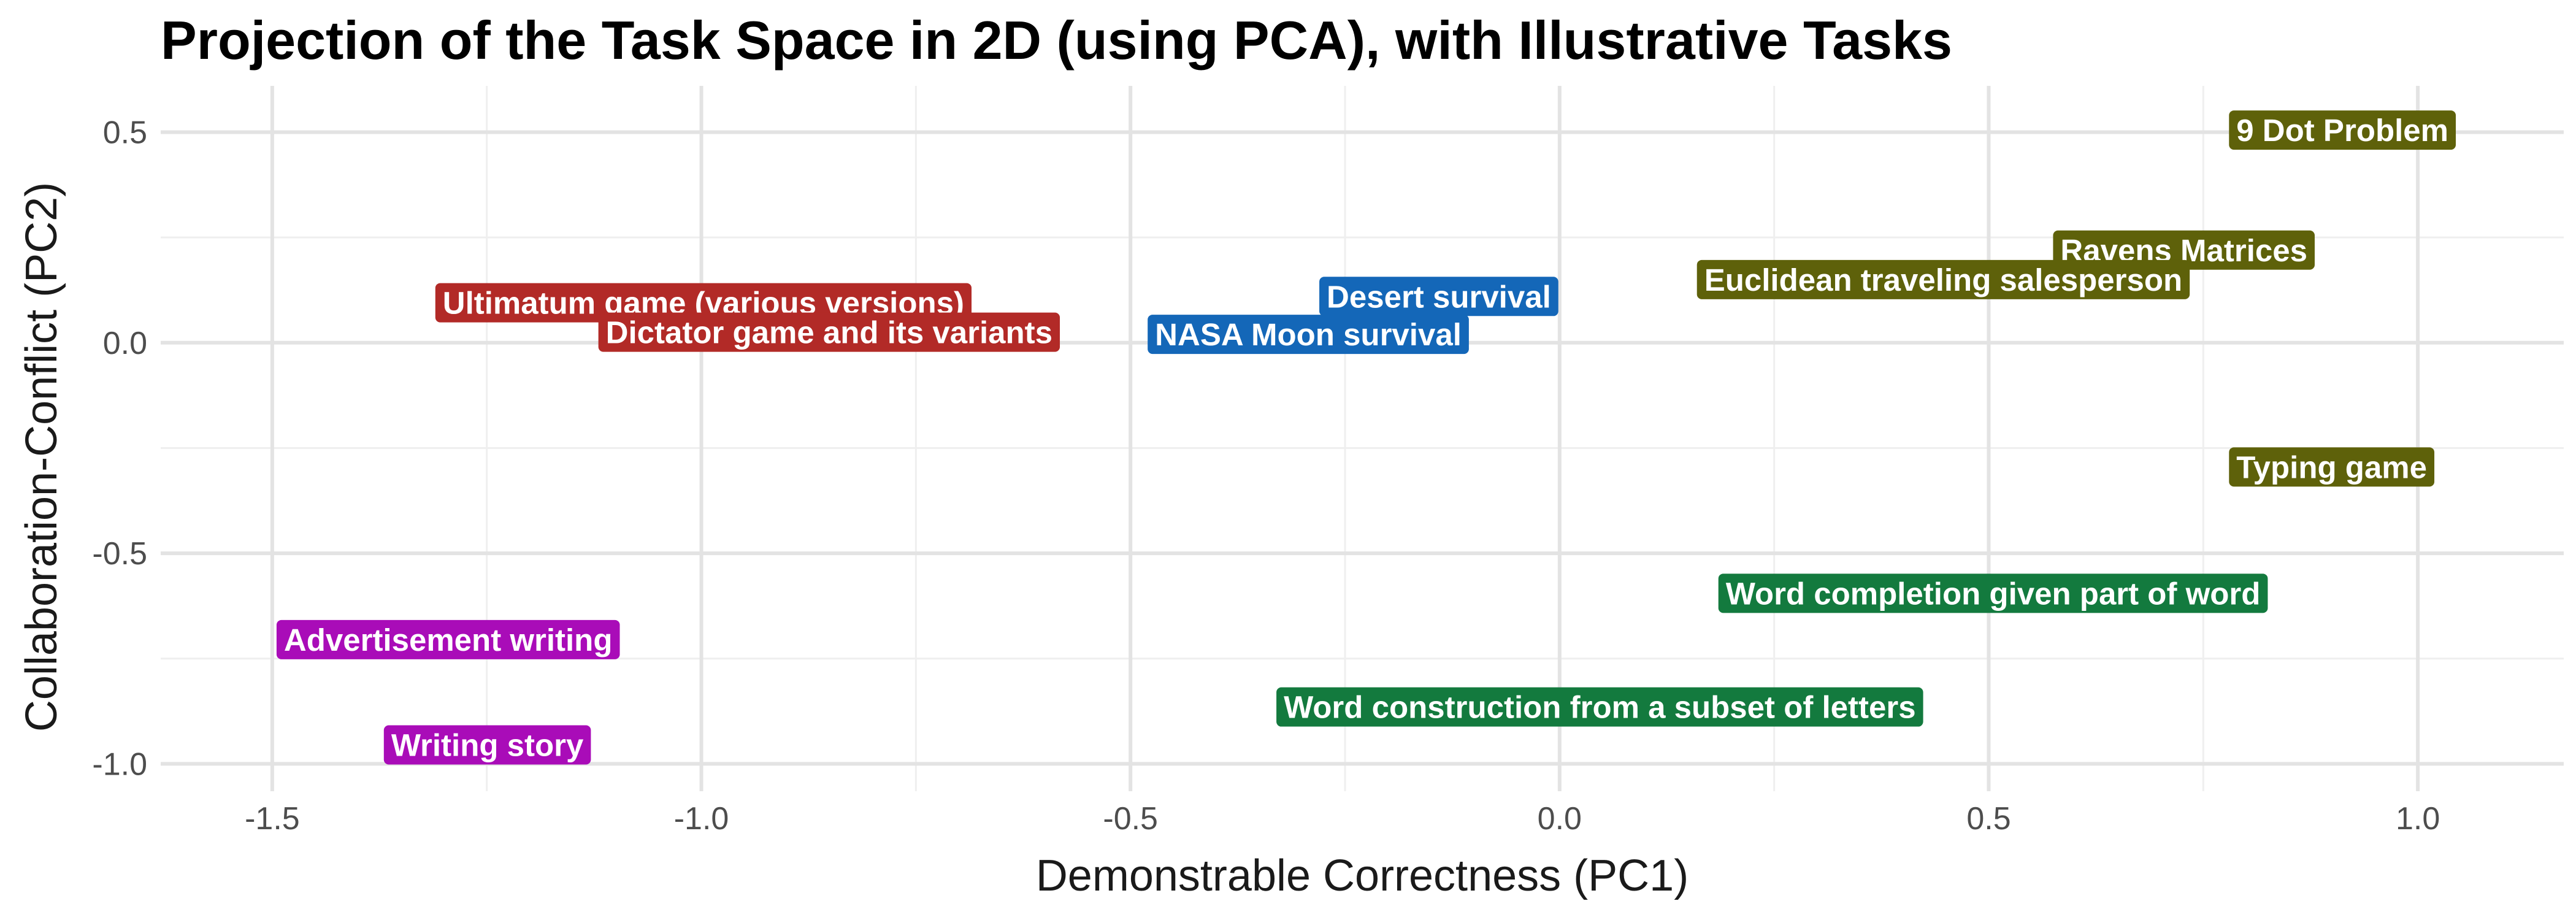 This screenshot has height=920, width=2576. What do you see at coordinates (119, 449) in the screenshot?
I see `y-axis-ticks: 0.5 0.0 -0.5 -1.0` at bounding box center [119, 449].